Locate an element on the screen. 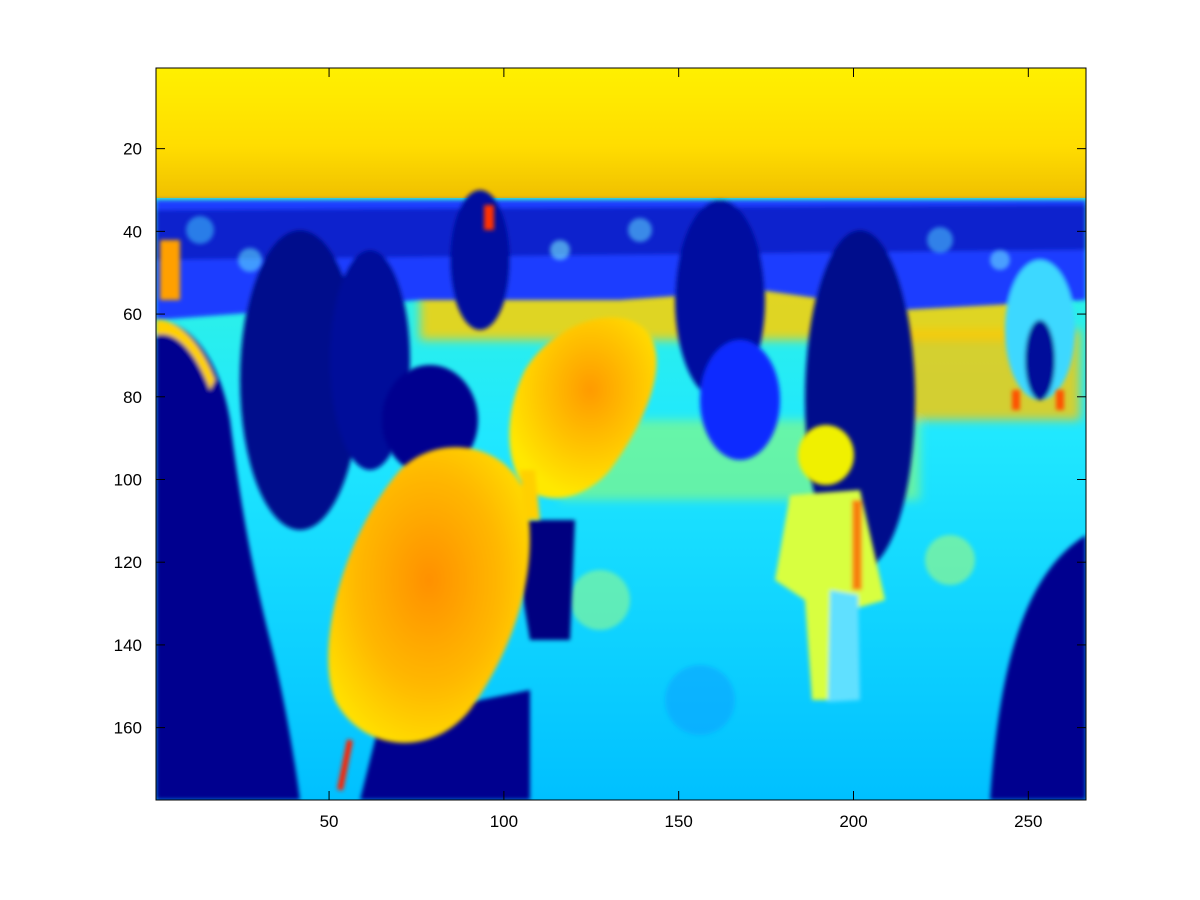 The width and height of the screenshot is (1200, 900). y-tick-label: 100 is located at coordinates (128, 479).